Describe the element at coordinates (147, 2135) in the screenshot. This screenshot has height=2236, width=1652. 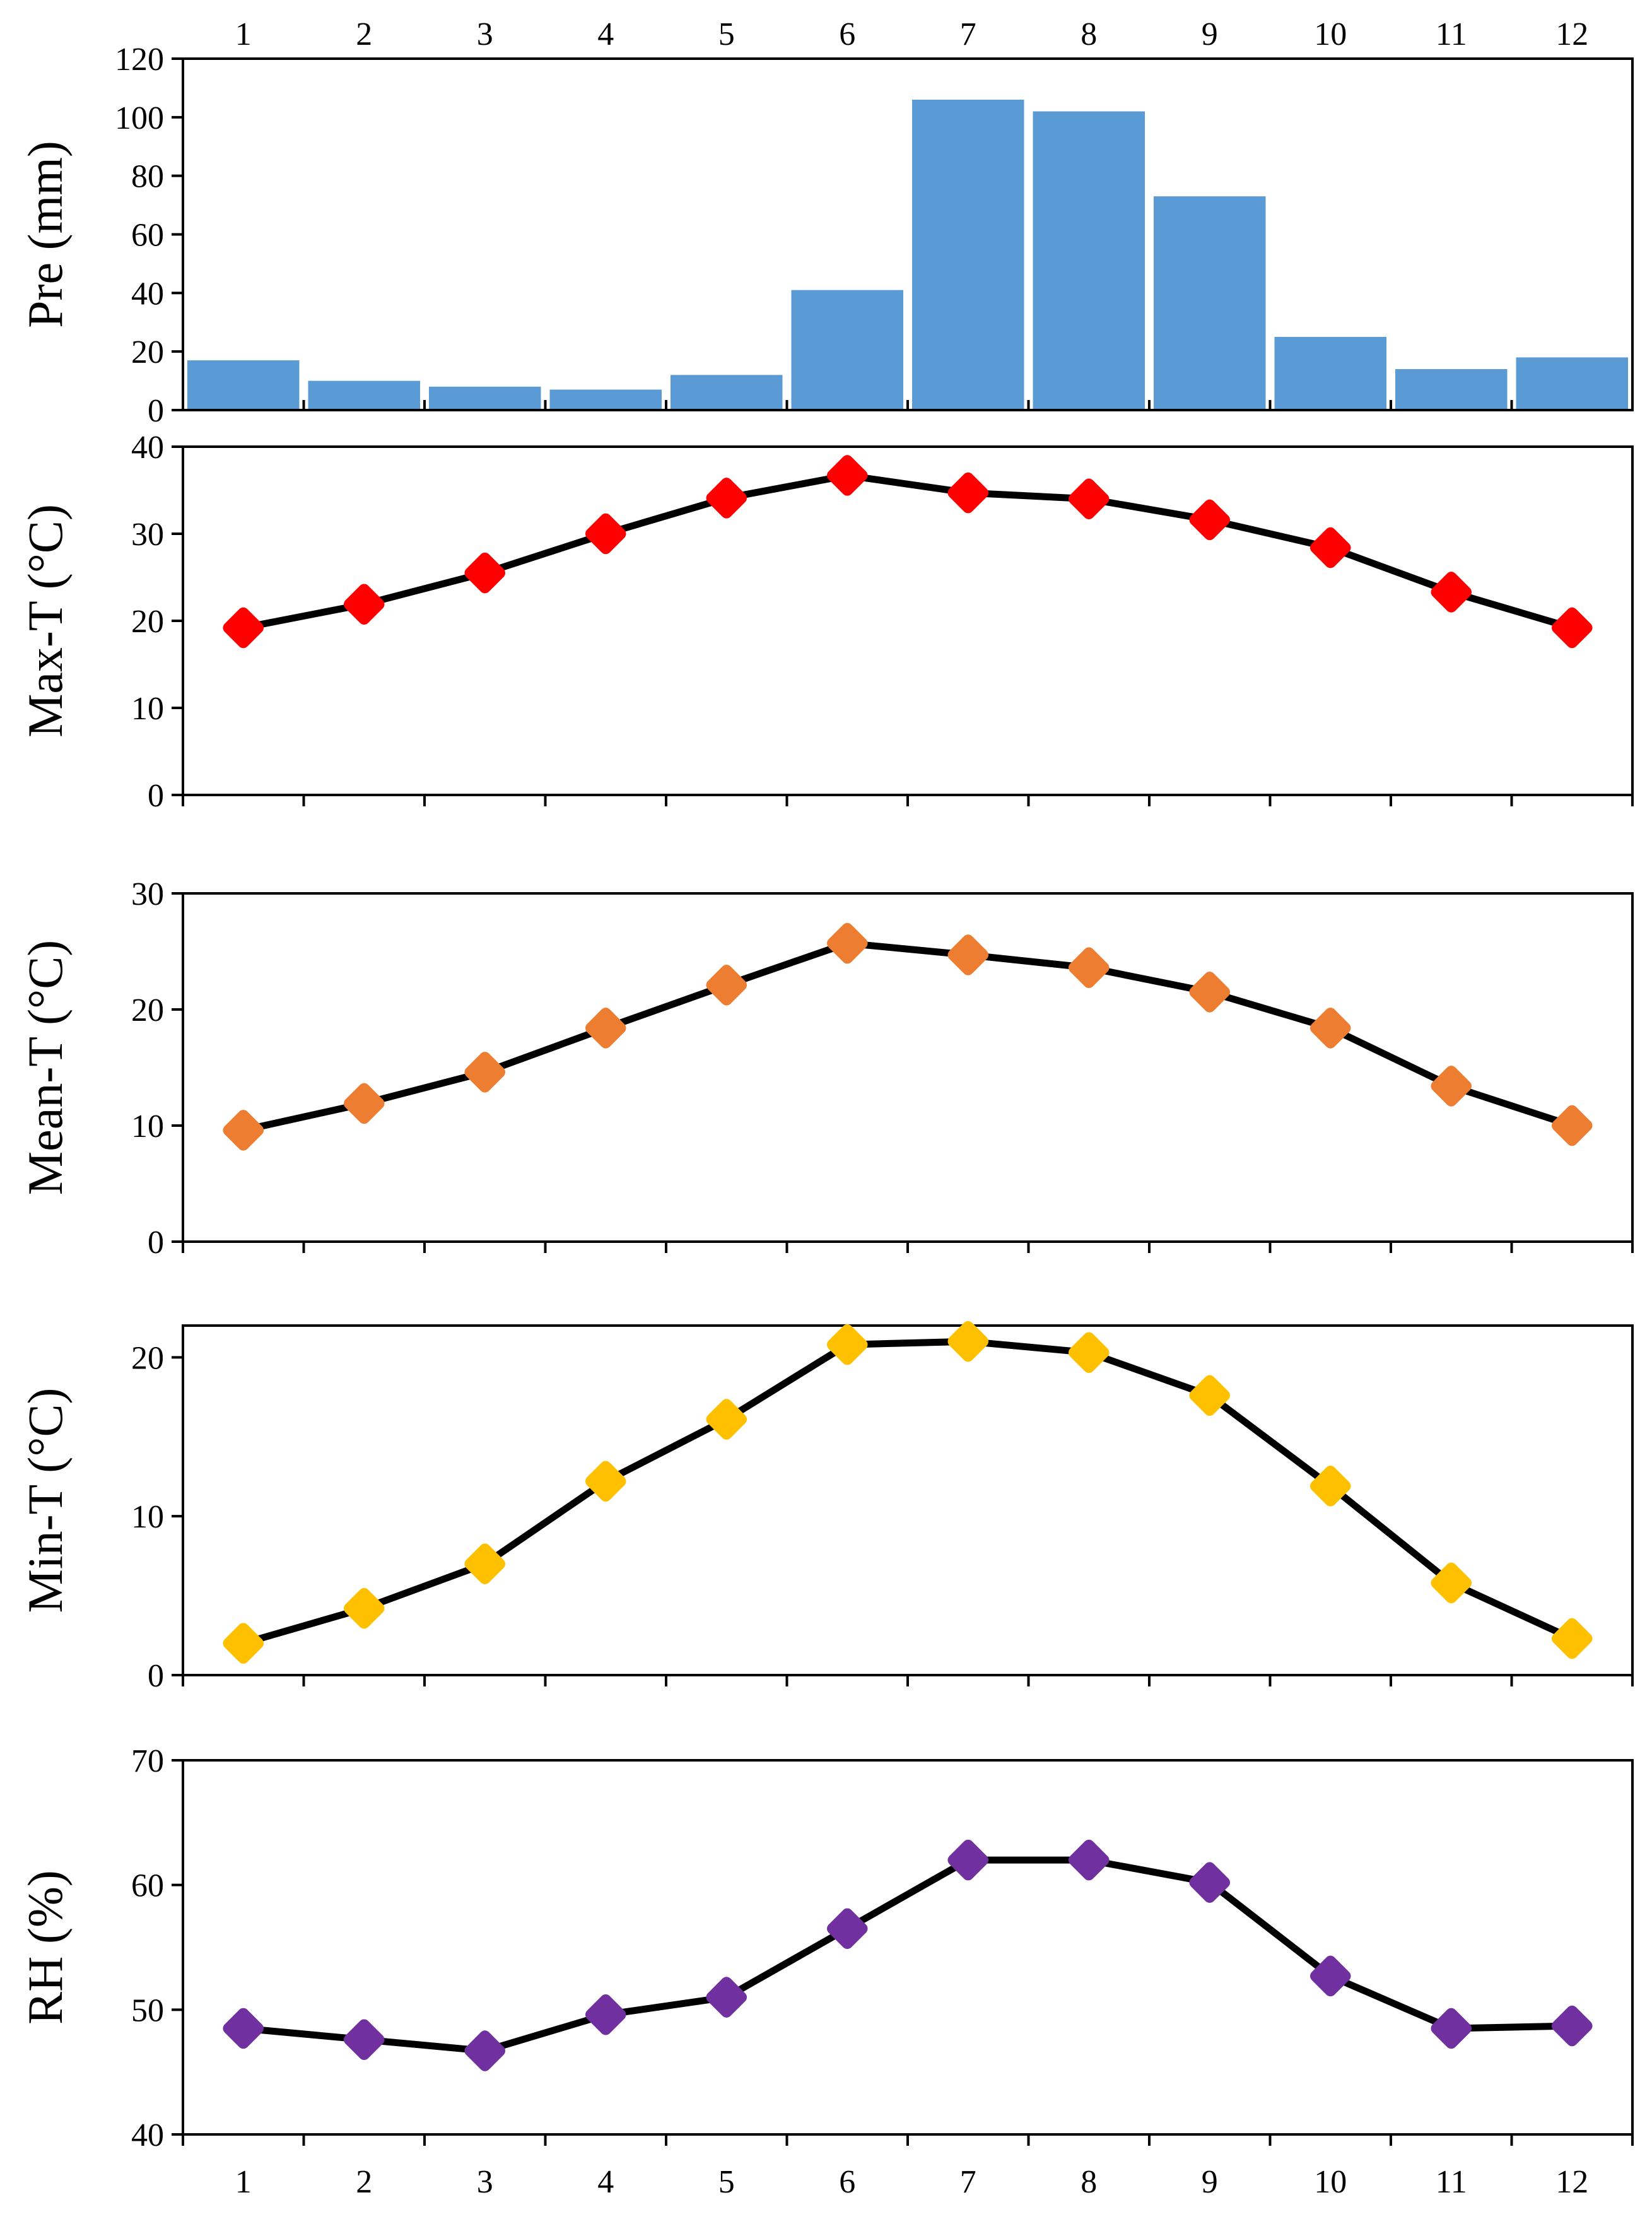
I see `y-tick-label-rh-40: 40` at that location.